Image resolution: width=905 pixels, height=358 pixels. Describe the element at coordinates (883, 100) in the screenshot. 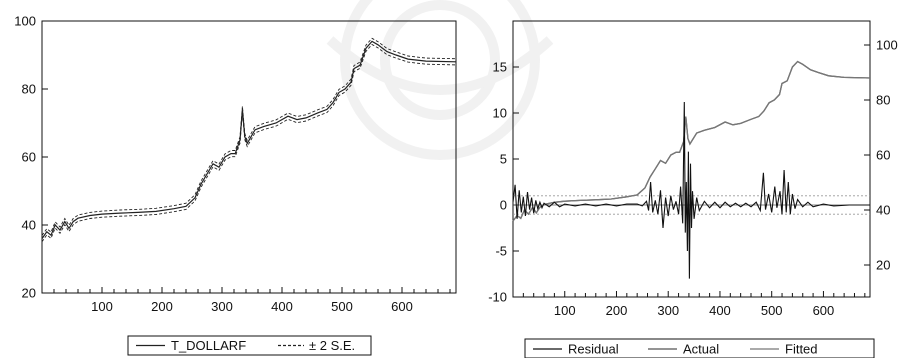

I see `right-y-tick-label: 80` at that location.